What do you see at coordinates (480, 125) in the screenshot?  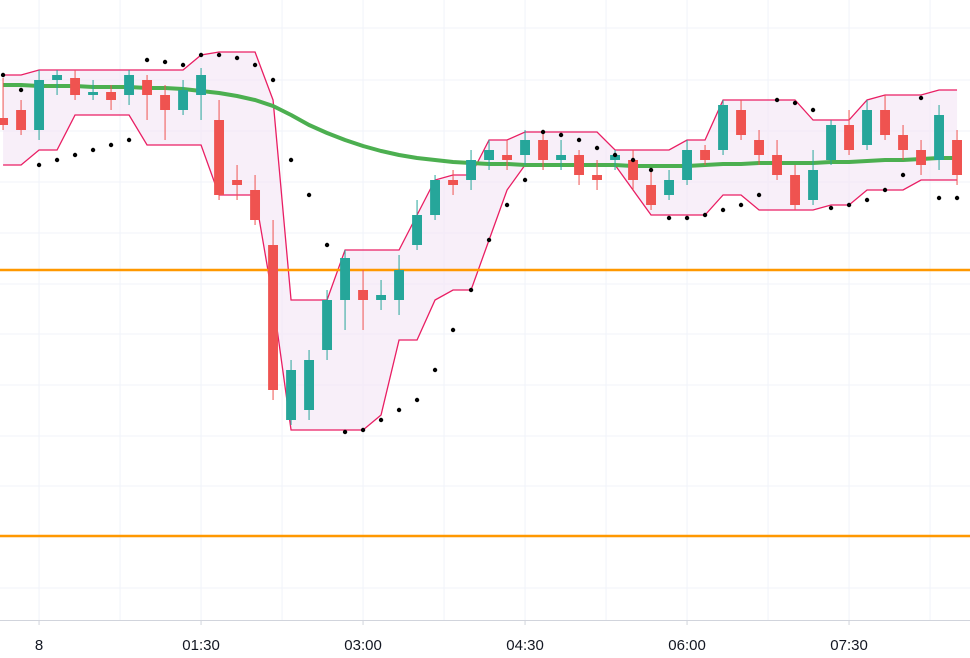 I see `moving-average` at bounding box center [480, 125].